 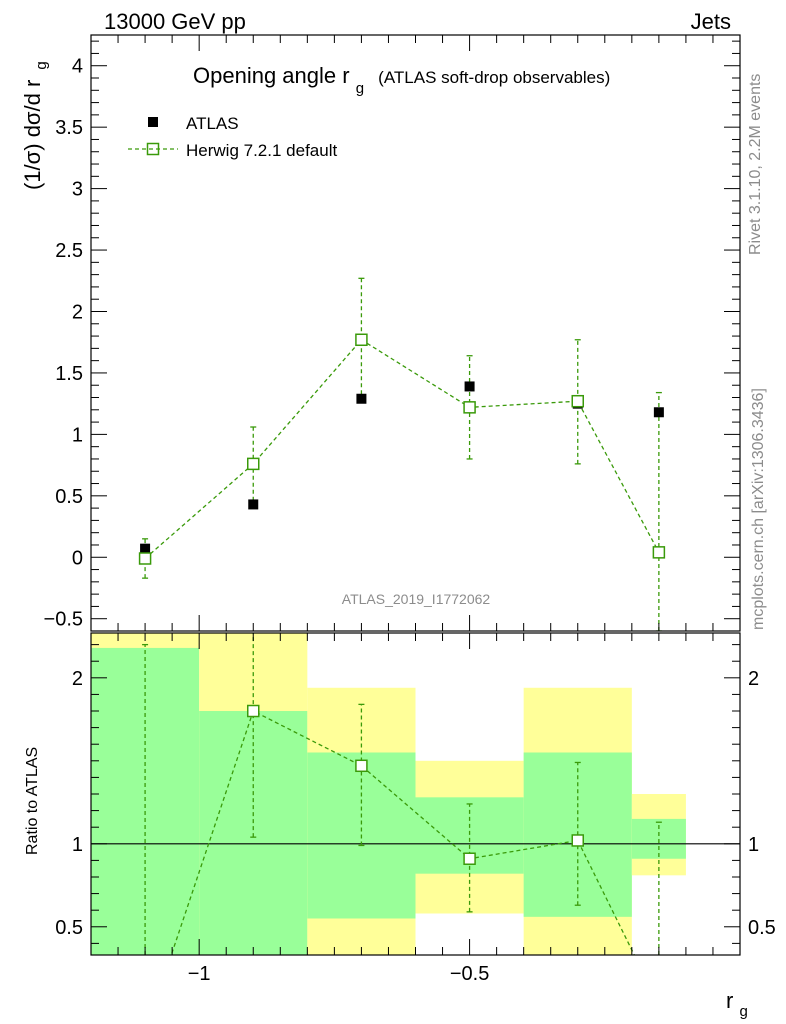 What do you see at coordinates (69, 251) in the screenshot?
I see `y-tick-label: 2.5` at bounding box center [69, 251].